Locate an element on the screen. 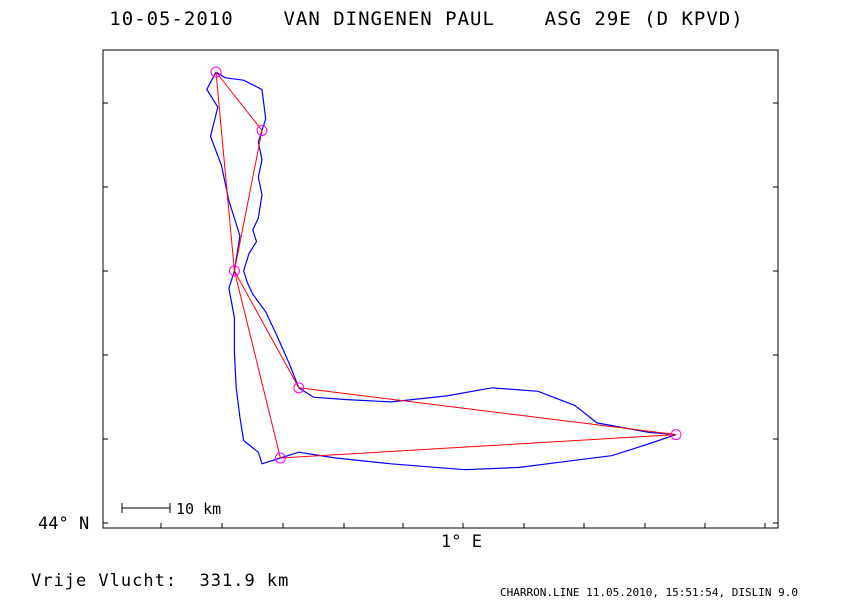  longitude-label: 1° E is located at coordinates (461, 542).